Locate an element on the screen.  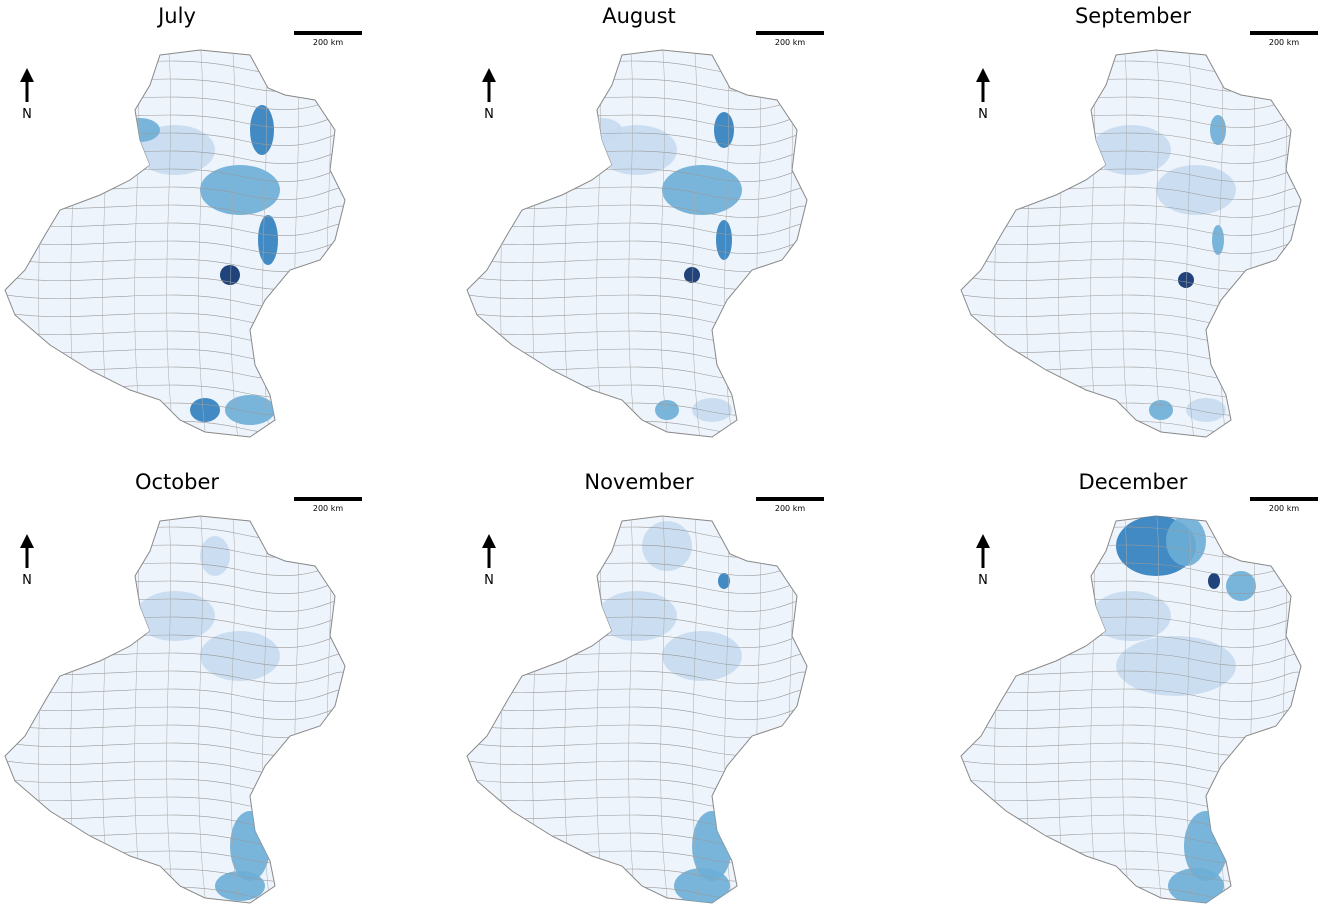
map-panel: October 200 km N is located at coordinates (181, 691).